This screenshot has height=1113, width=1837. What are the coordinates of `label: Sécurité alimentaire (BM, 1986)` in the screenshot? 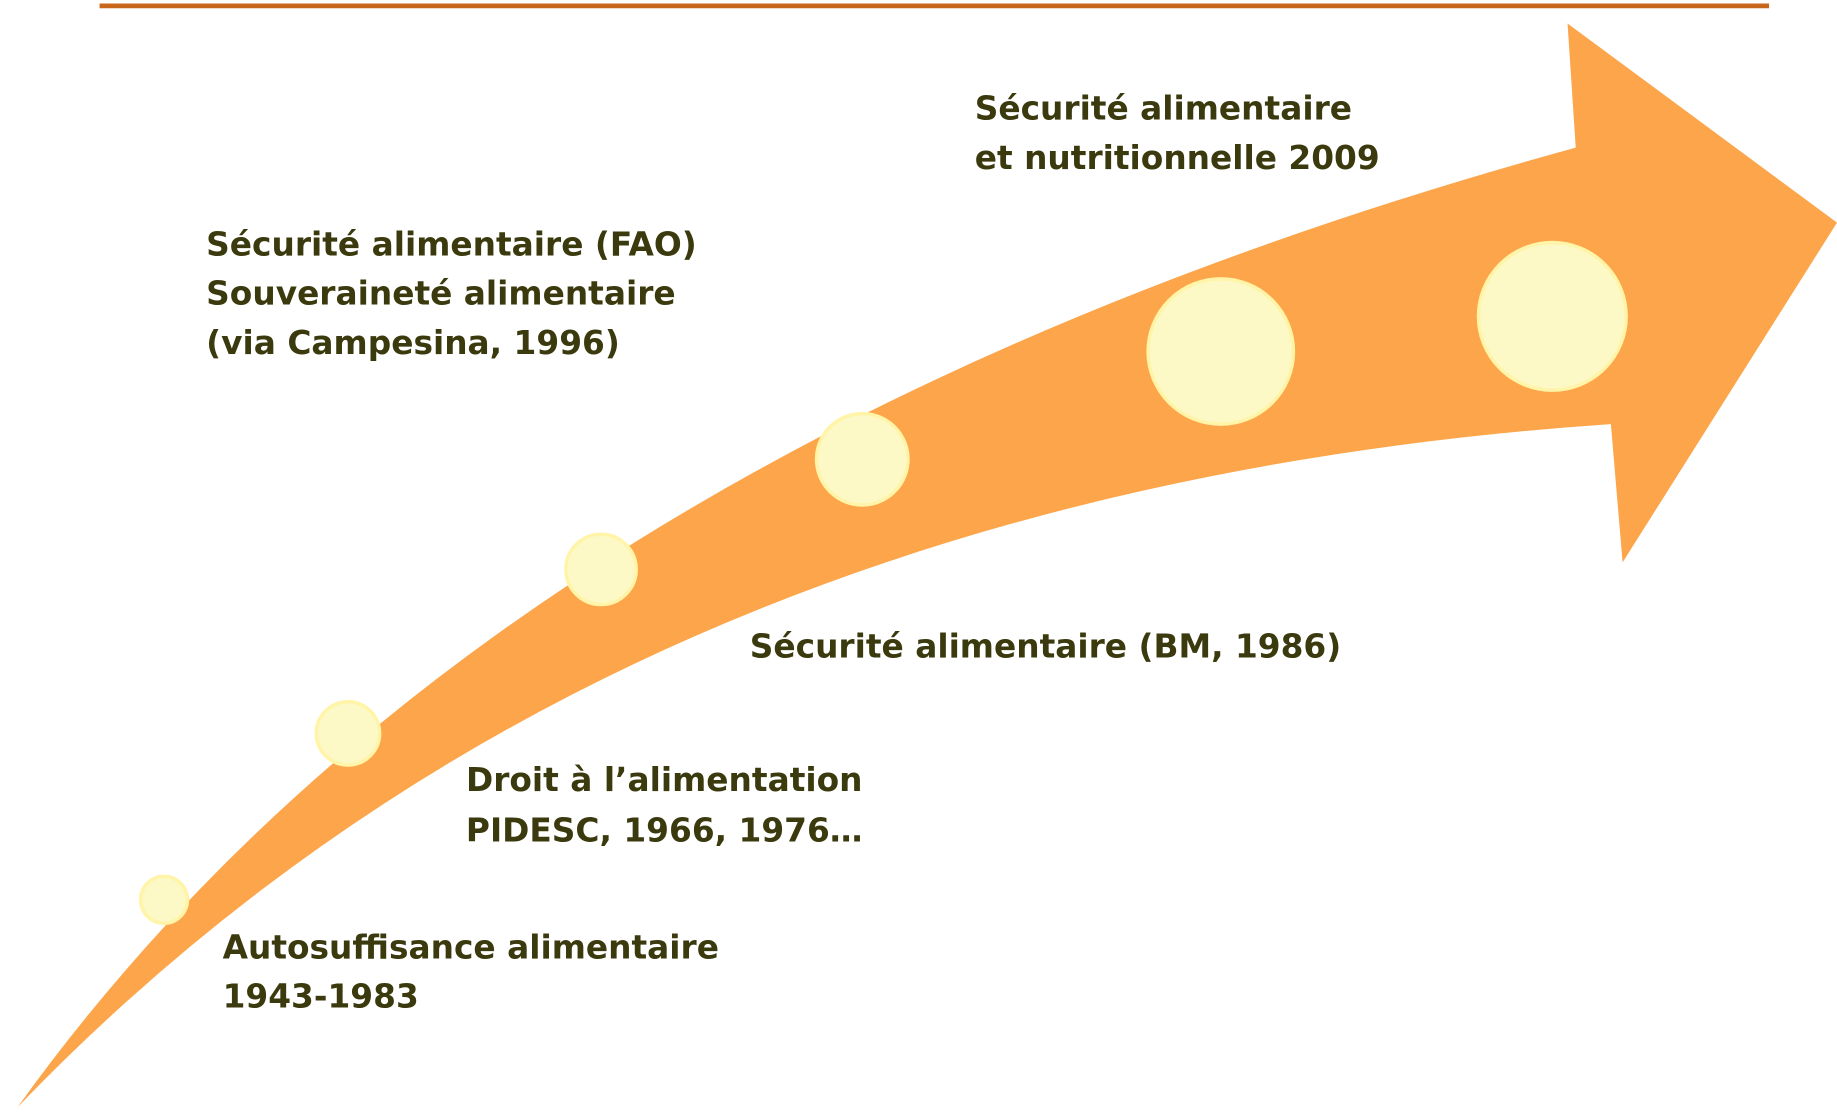 It's located at (1045, 646).